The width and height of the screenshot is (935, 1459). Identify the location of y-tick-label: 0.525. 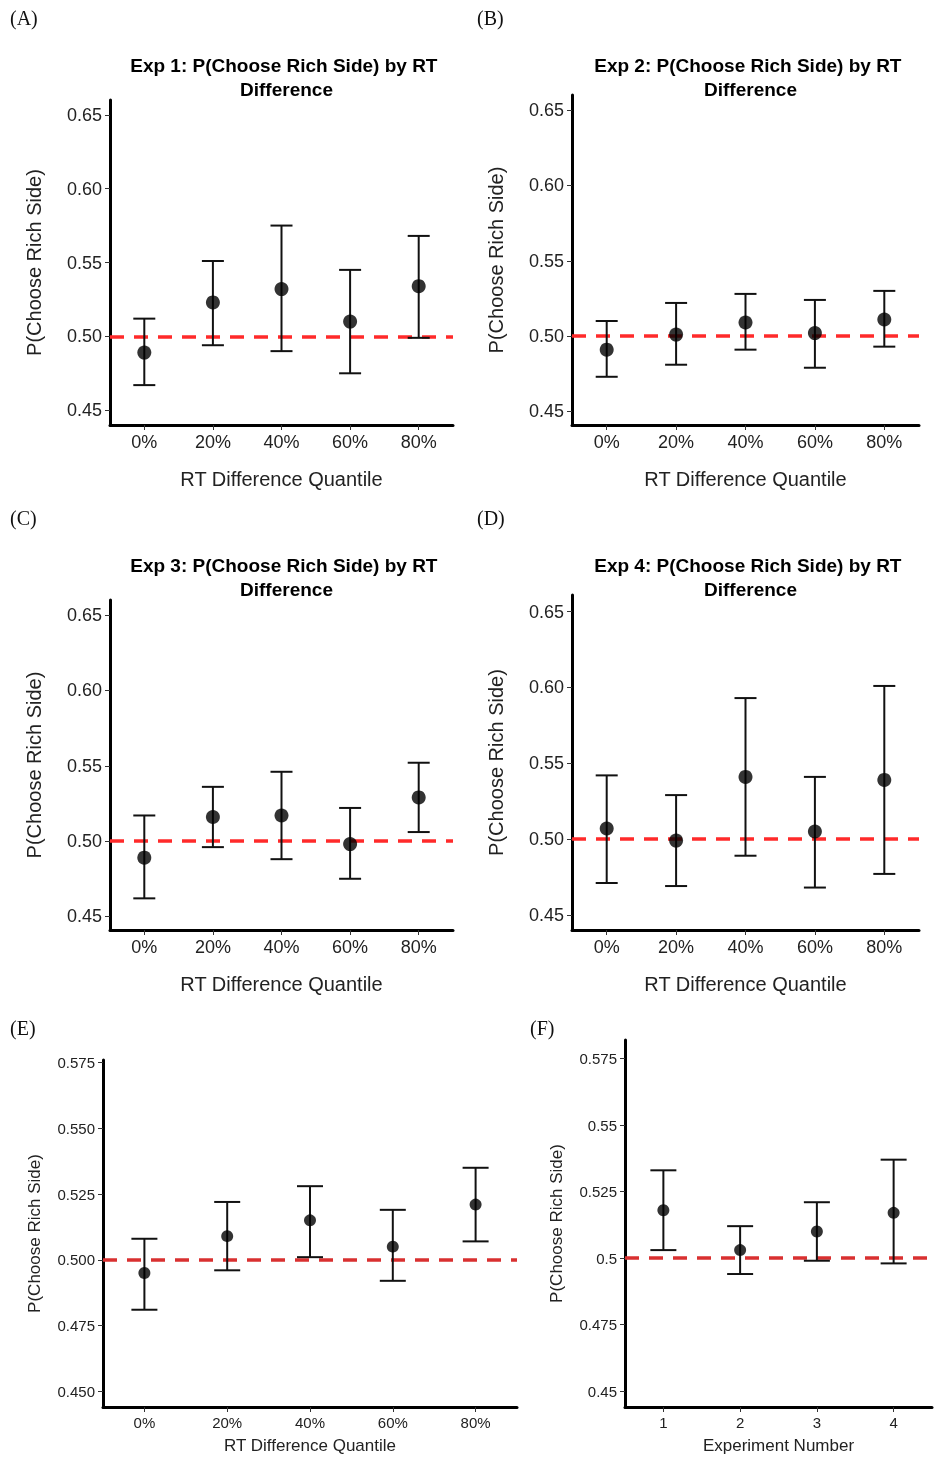
(598, 1192).